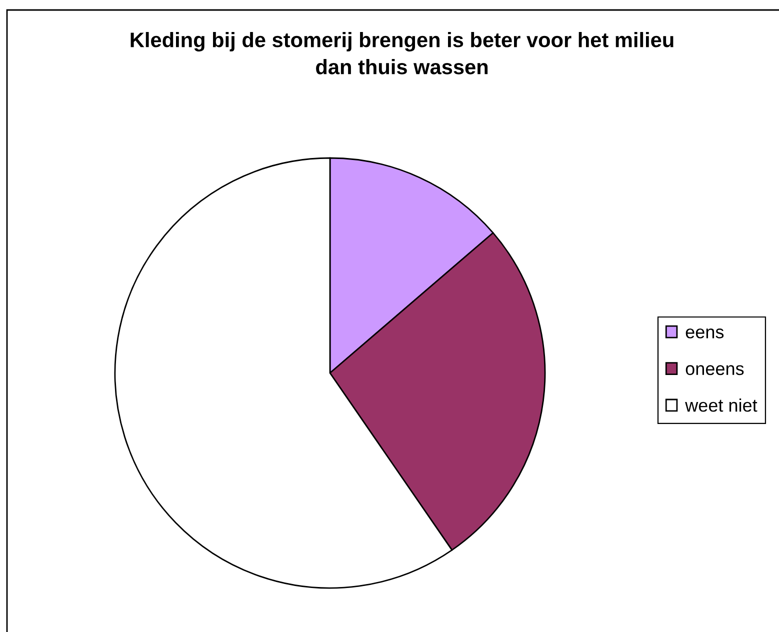 This screenshot has height=632, width=779. Describe the element at coordinates (705, 333) in the screenshot. I see `legend-label: eens` at that location.